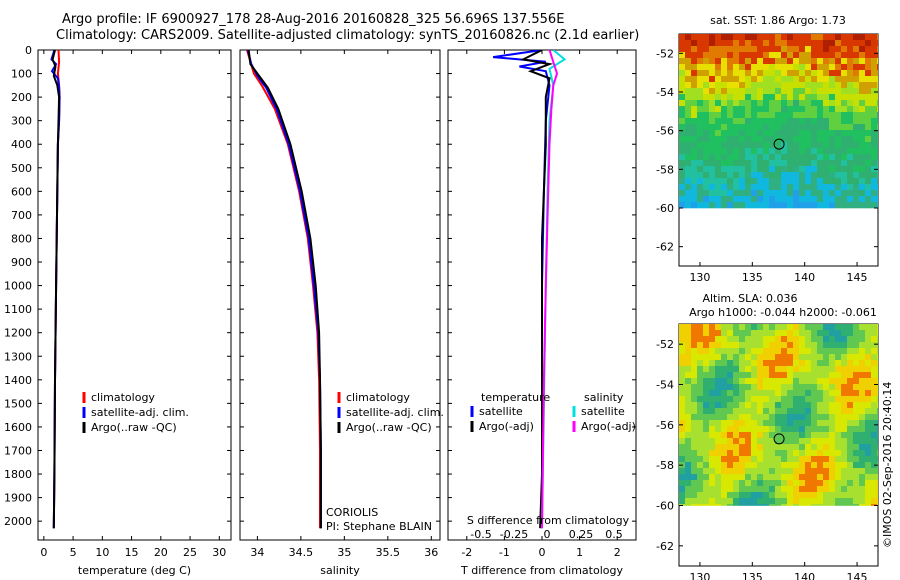 The height and width of the screenshot is (580, 900). I want to click on sst_map-heatmap, so click(778, 121).